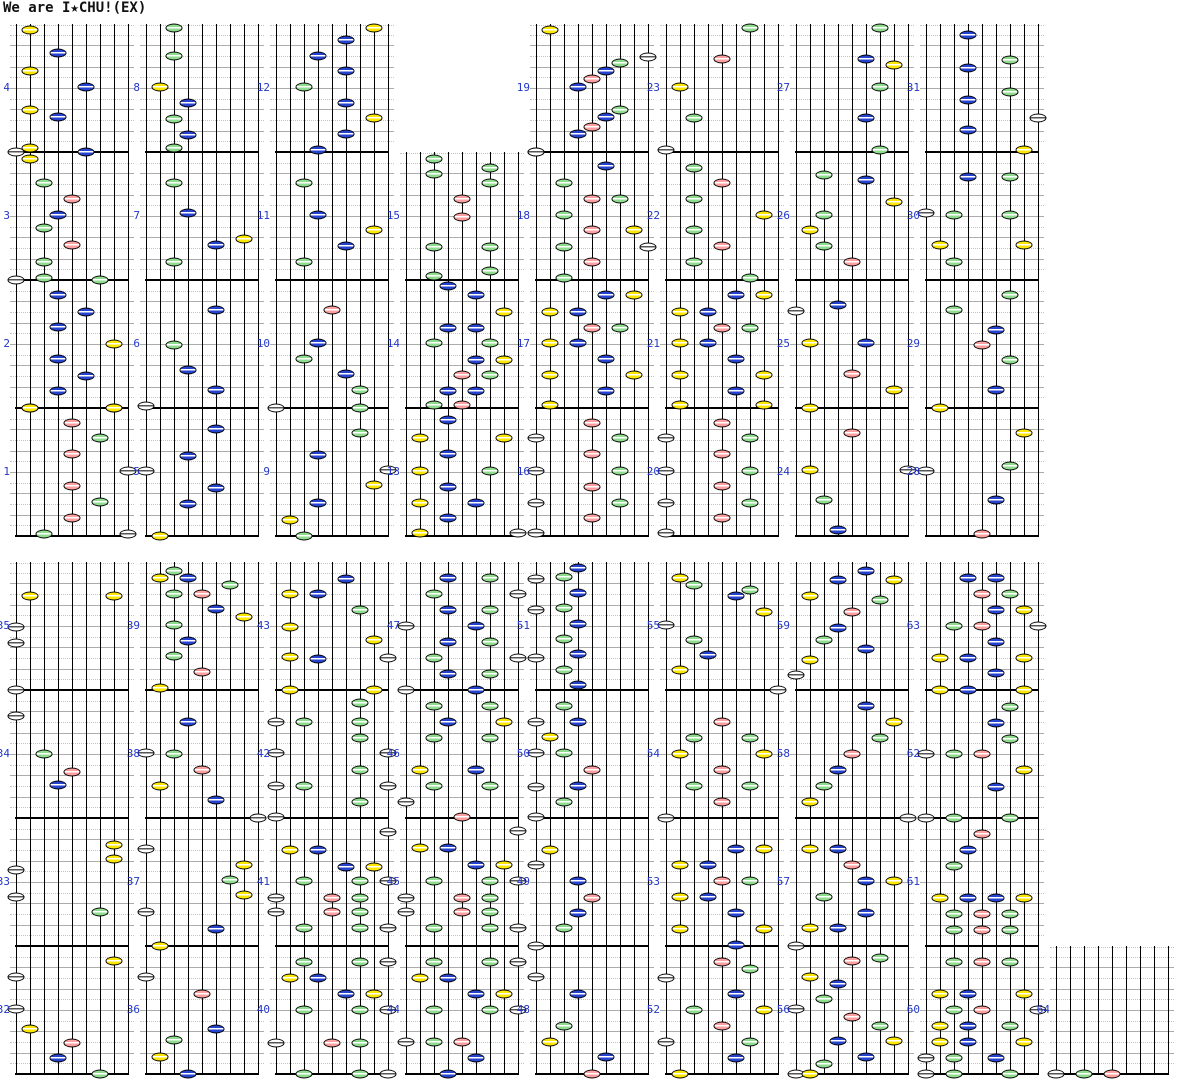 Image resolution: width=1190 pixels, height=1080 pixels. What do you see at coordinates (606, 391) in the screenshot?
I see `note-blue-lane6` at bounding box center [606, 391].